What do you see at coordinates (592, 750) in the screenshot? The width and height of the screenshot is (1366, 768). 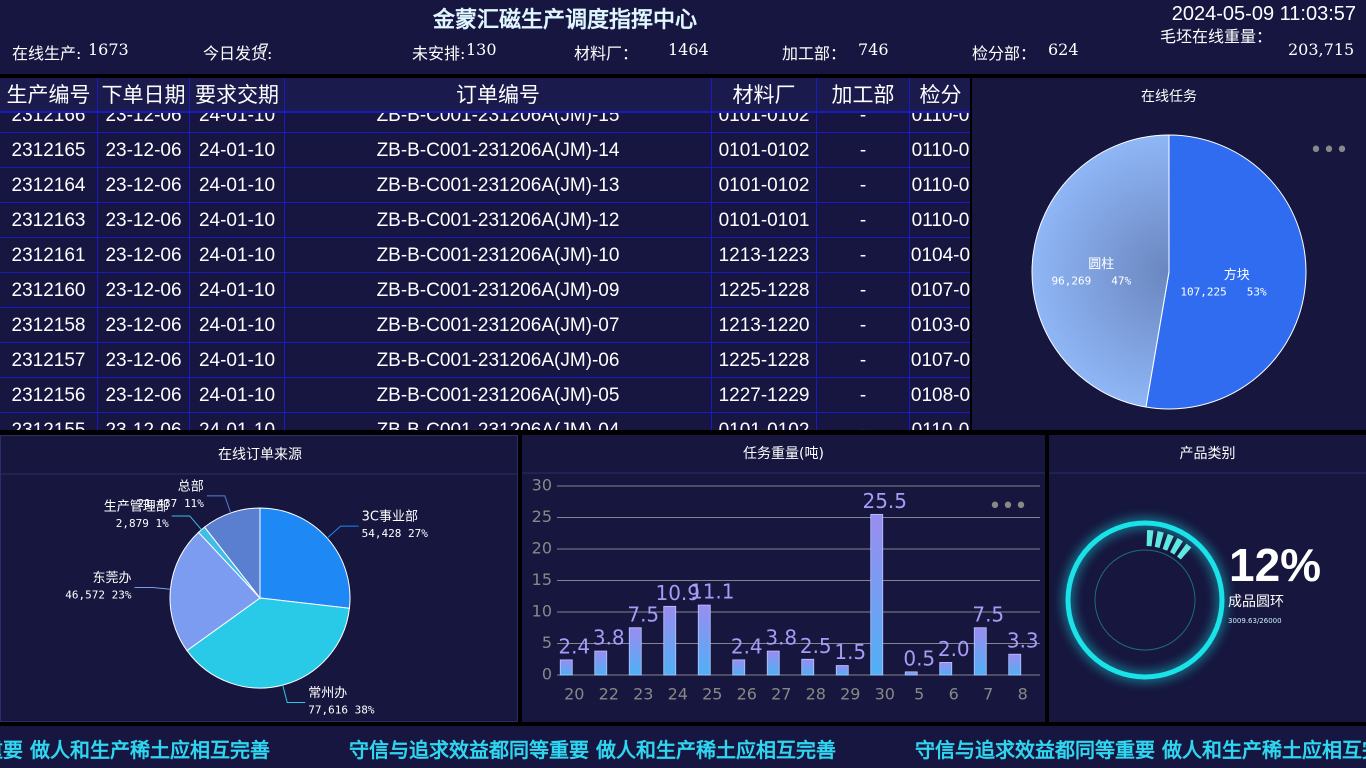 I see `slogan: 守信与追求效益都同等重要 做人和生产稀土应相互完善` at bounding box center [592, 750].